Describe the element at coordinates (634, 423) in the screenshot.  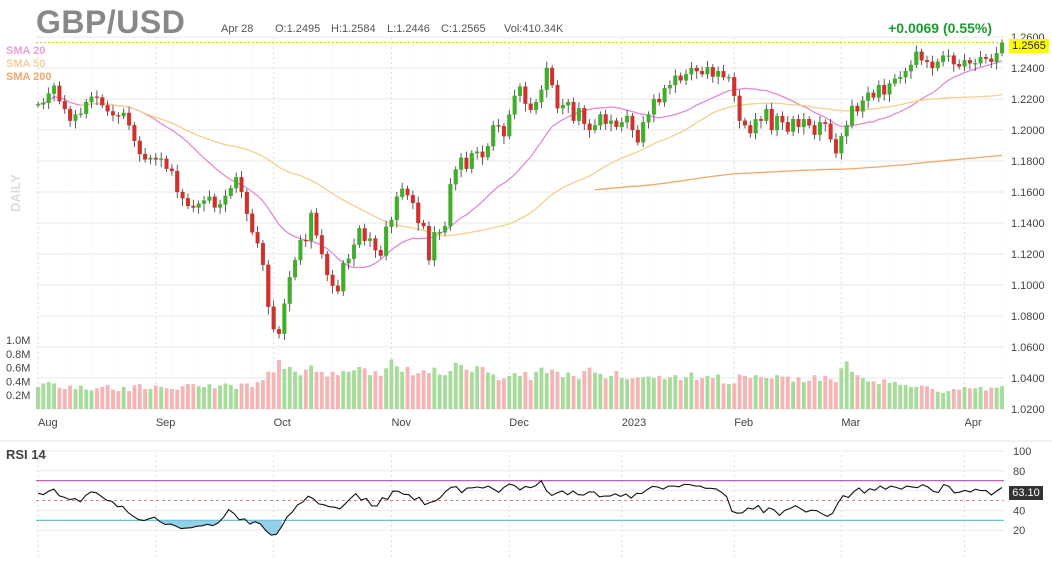
I see `x-tick-label: 2023` at that location.